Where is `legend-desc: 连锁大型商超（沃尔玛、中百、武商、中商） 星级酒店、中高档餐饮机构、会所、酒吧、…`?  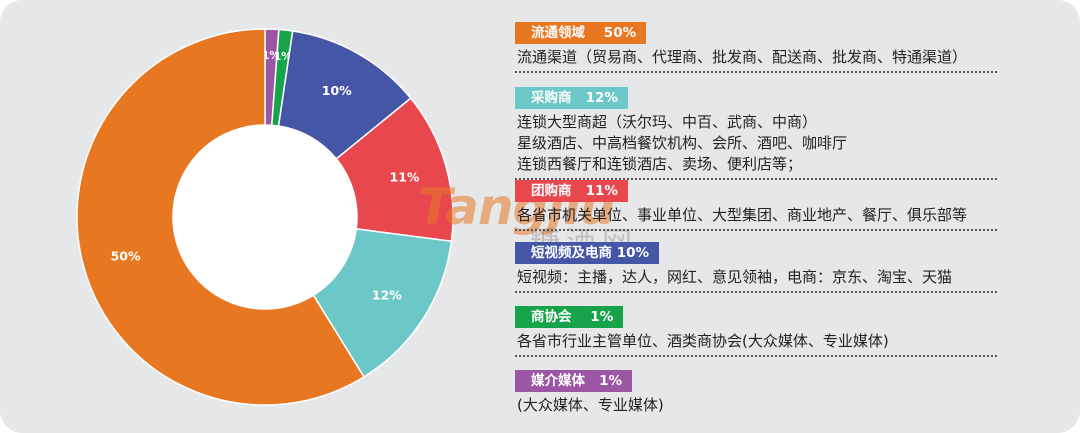 legend-desc: 连锁大型商超（沃尔玛、中百、武商、中商） 星级酒店、中高档餐饮机构、会所、酒吧、… is located at coordinates (758, 143).